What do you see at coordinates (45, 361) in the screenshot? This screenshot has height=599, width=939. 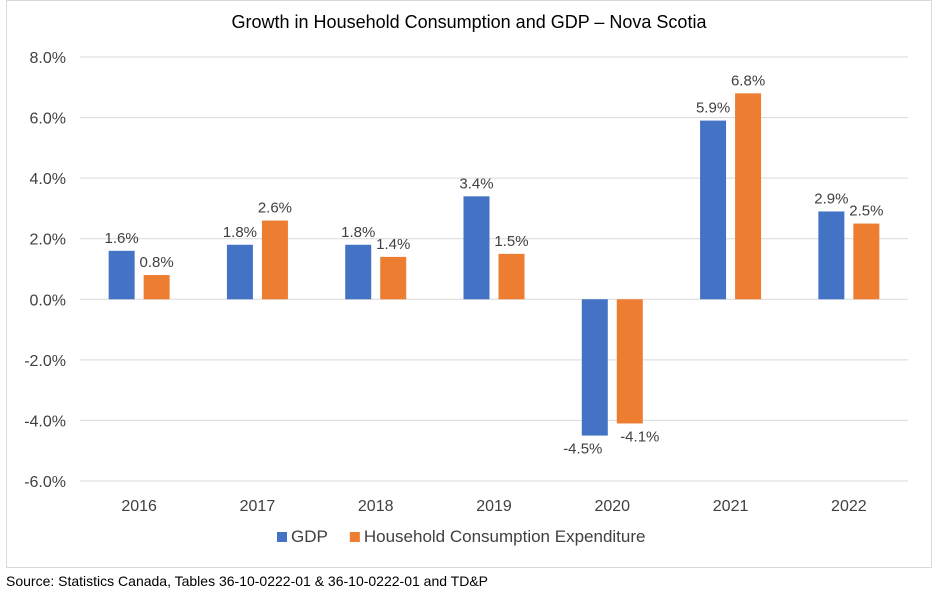 I see `y-tick-label: -2.0%` at bounding box center [45, 361].